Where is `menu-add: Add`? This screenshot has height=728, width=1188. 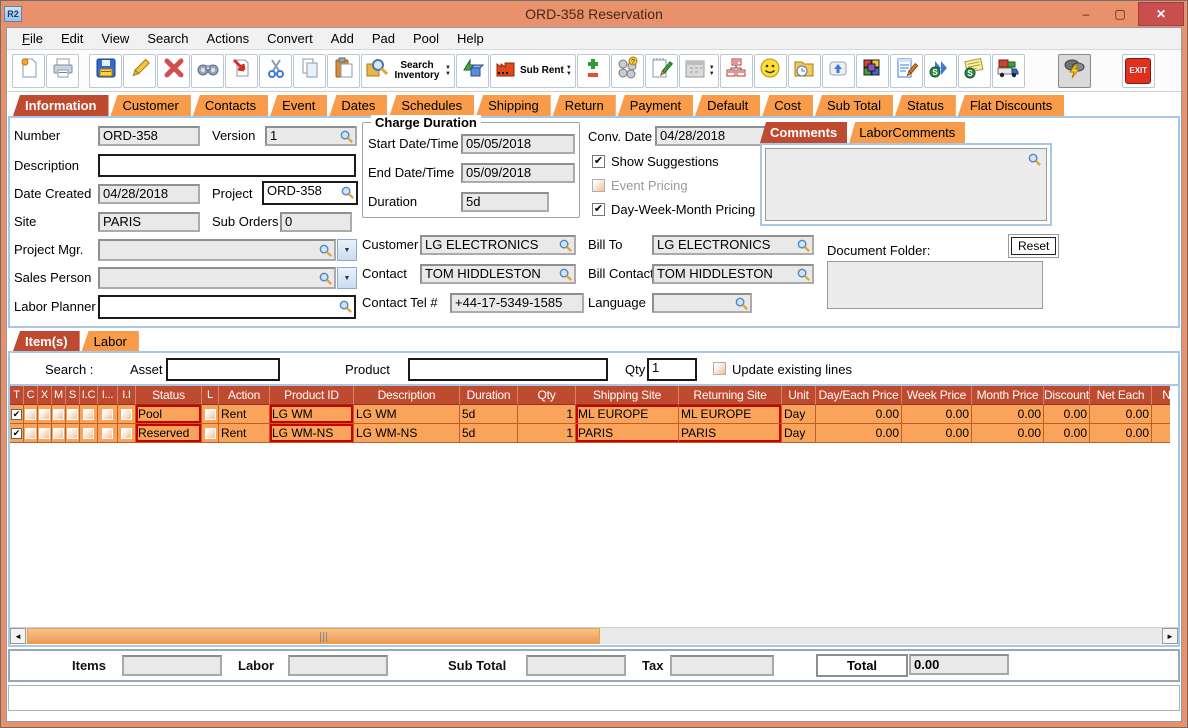 menu-add: Add is located at coordinates (342, 38).